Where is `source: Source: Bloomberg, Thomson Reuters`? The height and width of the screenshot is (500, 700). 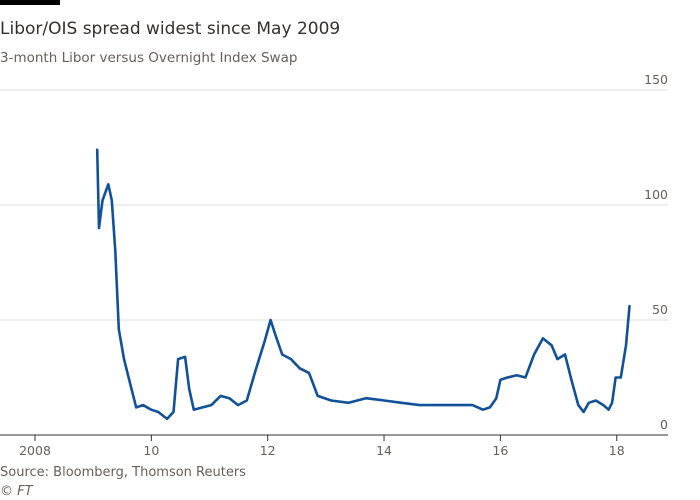
source: Source: Bloomberg, Thomson Reuters is located at coordinates (123, 472).